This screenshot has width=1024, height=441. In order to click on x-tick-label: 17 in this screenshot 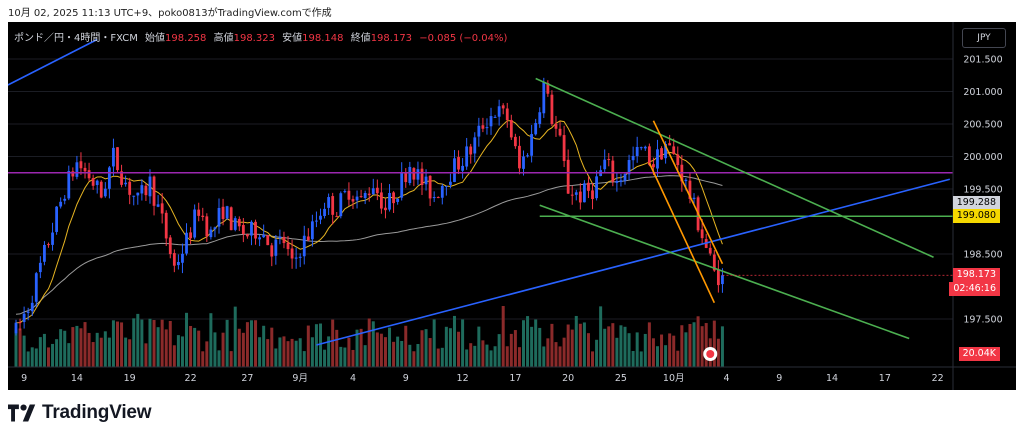, I will do `click(885, 378)`.